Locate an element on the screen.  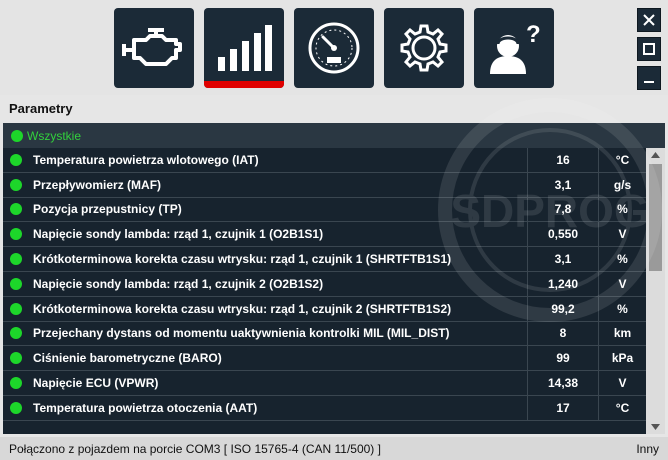
nav-help-button: ? is located at coordinates (514, 48).